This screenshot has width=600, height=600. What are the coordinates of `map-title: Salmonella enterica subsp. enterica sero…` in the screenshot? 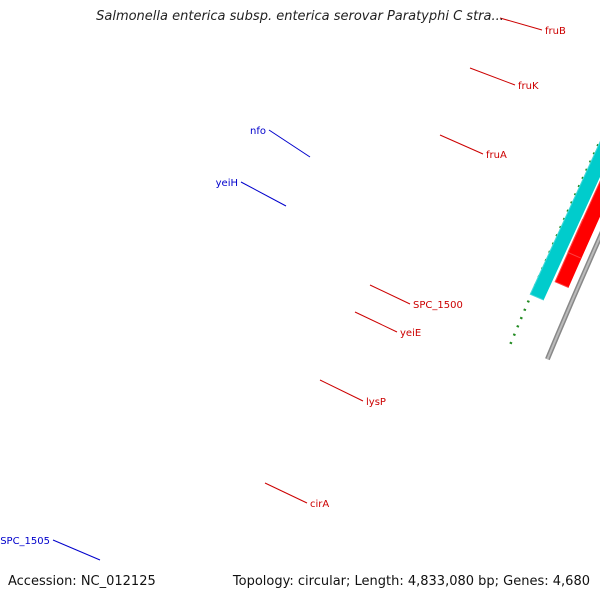 It's located at (300, 16).